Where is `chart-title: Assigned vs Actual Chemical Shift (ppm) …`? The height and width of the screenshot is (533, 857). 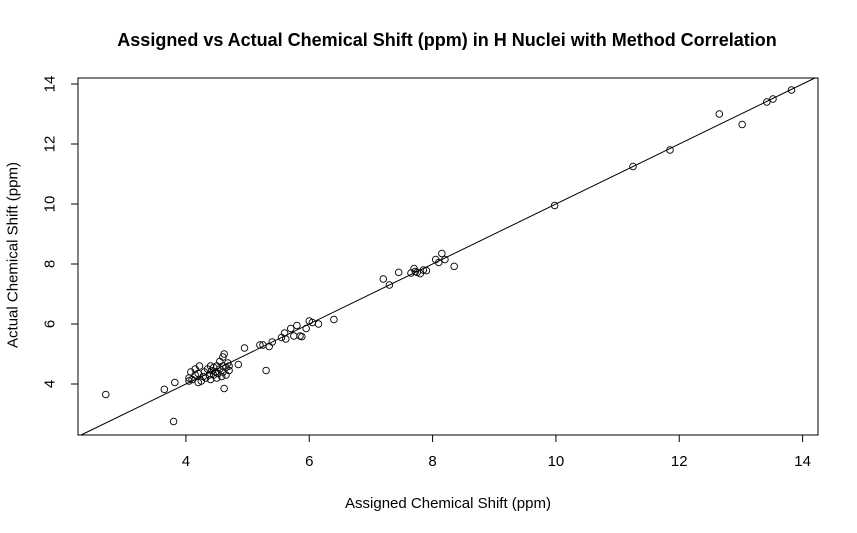 chart-title: Assigned vs Actual Chemical Shift (ppm) … is located at coordinates (447, 40).